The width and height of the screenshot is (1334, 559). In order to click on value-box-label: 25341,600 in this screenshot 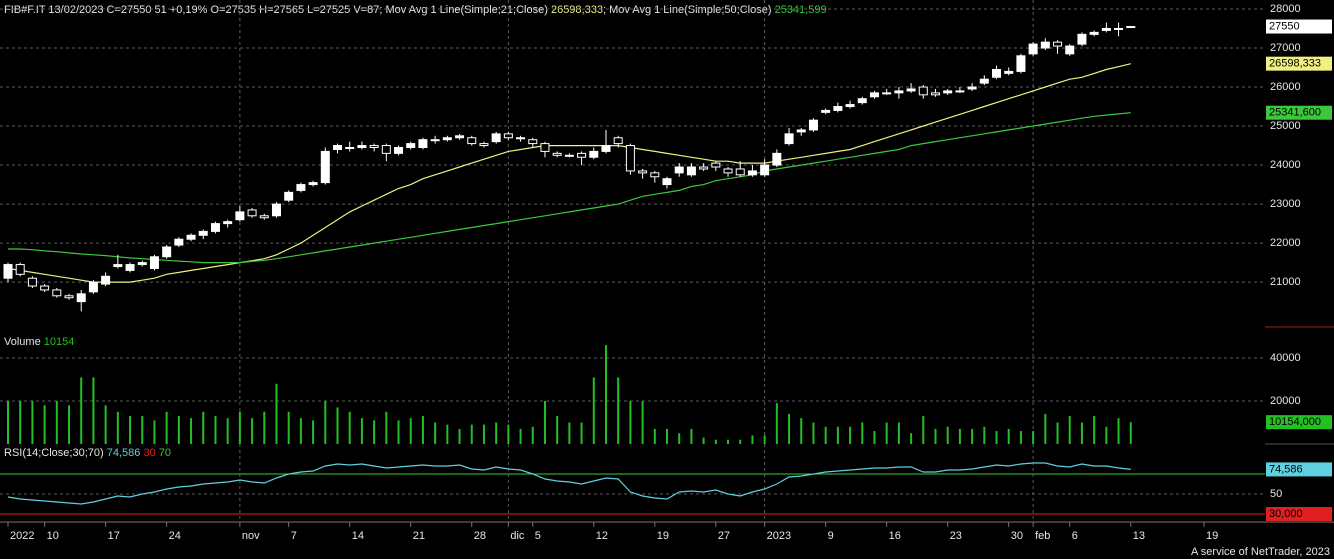, I will do `click(1295, 113)`.